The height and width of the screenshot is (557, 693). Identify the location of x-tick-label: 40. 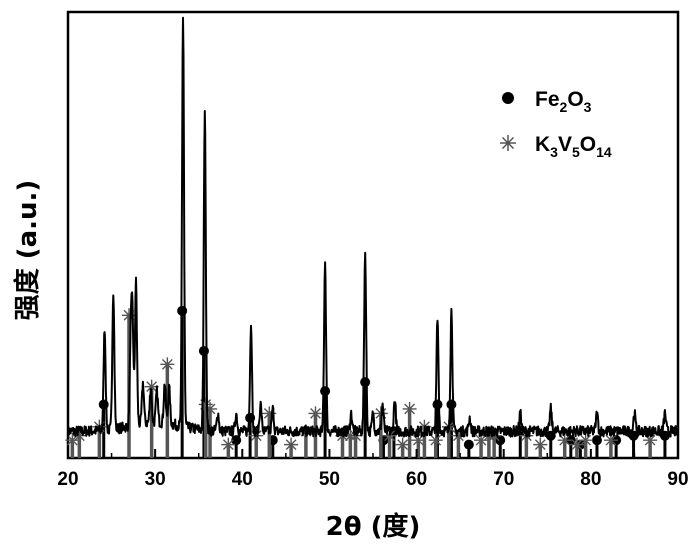
(242, 479).